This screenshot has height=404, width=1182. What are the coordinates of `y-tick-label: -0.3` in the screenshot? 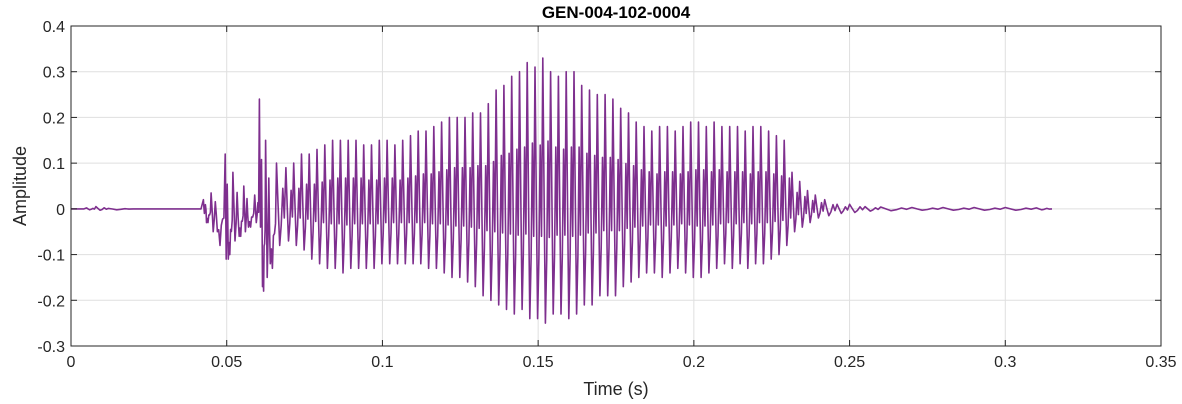 It's located at (51, 347).